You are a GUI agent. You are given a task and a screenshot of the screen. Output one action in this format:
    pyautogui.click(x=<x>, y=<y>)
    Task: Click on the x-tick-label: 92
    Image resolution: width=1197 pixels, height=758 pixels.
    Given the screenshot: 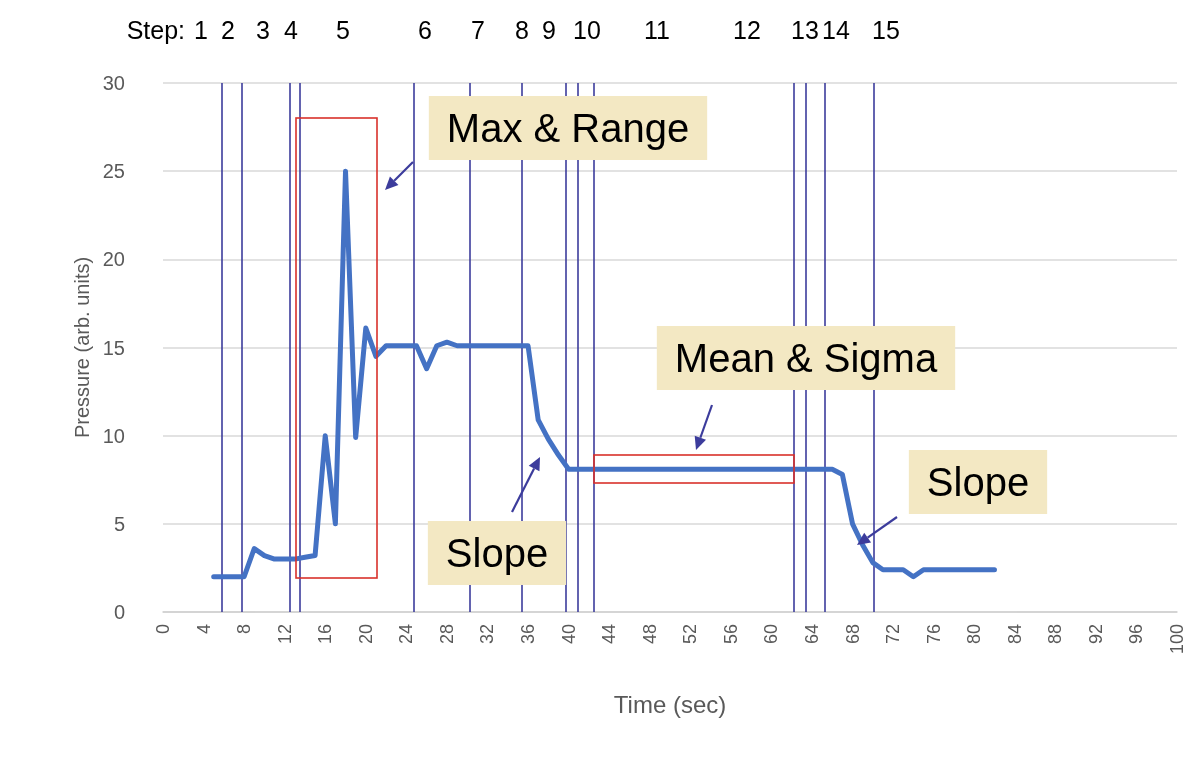 What is the action you would take?
    pyautogui.click(x=1095, y=634)
    